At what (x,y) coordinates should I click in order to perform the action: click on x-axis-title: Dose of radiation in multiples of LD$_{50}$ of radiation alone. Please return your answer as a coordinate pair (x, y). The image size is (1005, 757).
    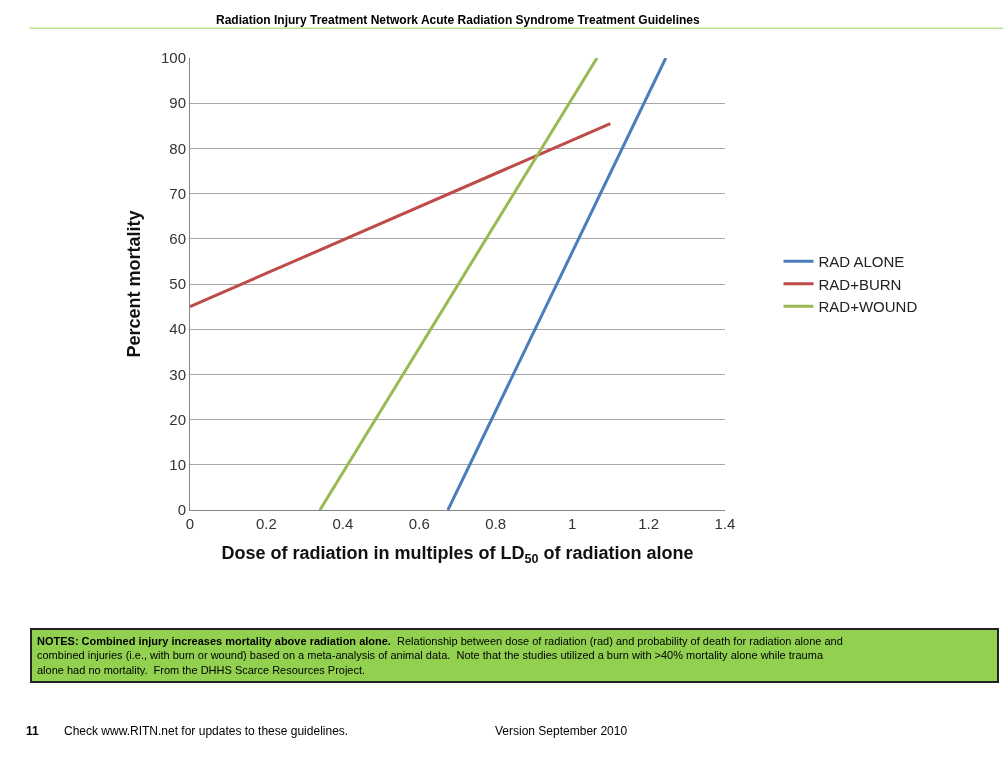
    Looking at the image, I should click on (457, 554).